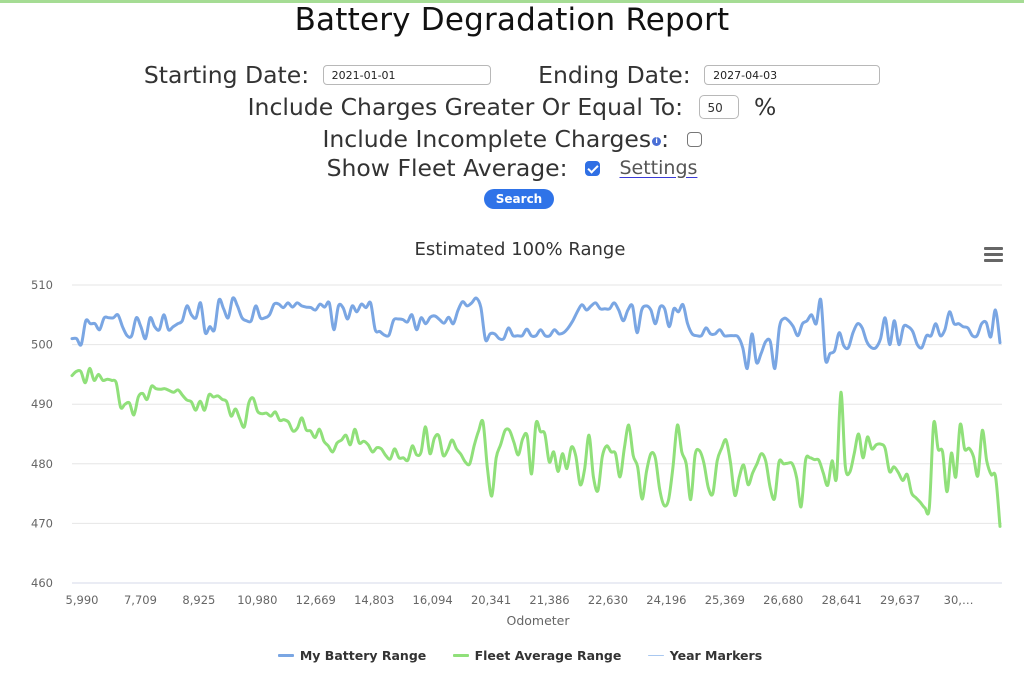 The height and width of the screenshot is (673, 1024). I want to click on x-axis-title: Odometer, so click(538, 620).